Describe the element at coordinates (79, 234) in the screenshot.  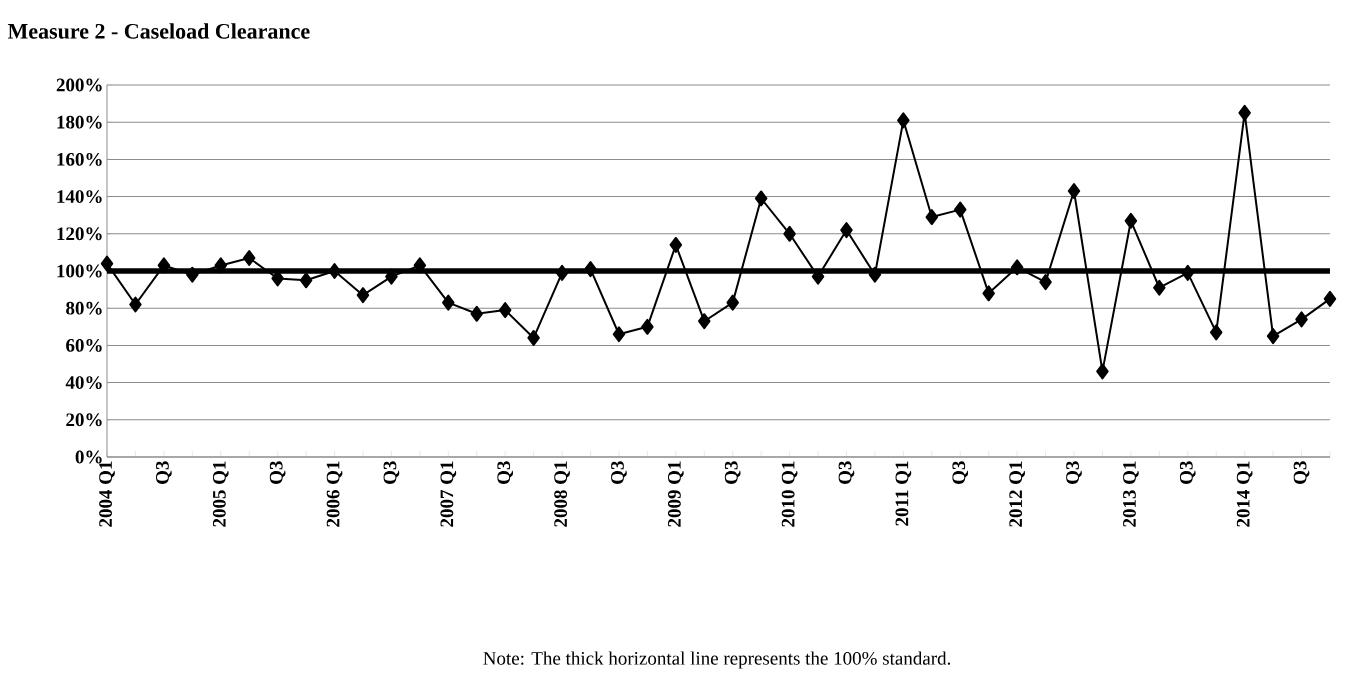
I see `y-tick-label: 120%` at that location.